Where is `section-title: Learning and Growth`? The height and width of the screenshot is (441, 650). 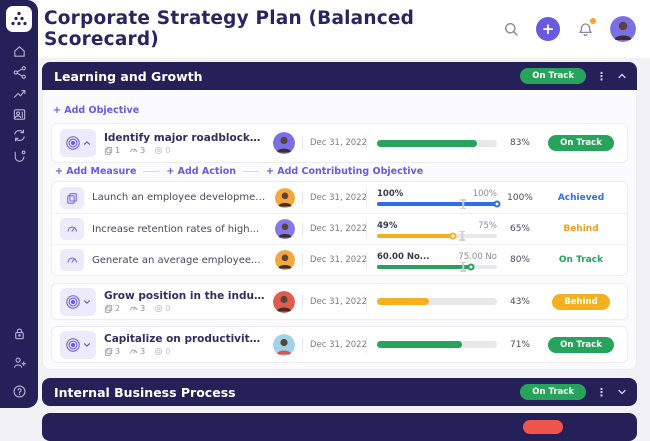
section-title: Learning and Growth is located at coordinates (128, 76).